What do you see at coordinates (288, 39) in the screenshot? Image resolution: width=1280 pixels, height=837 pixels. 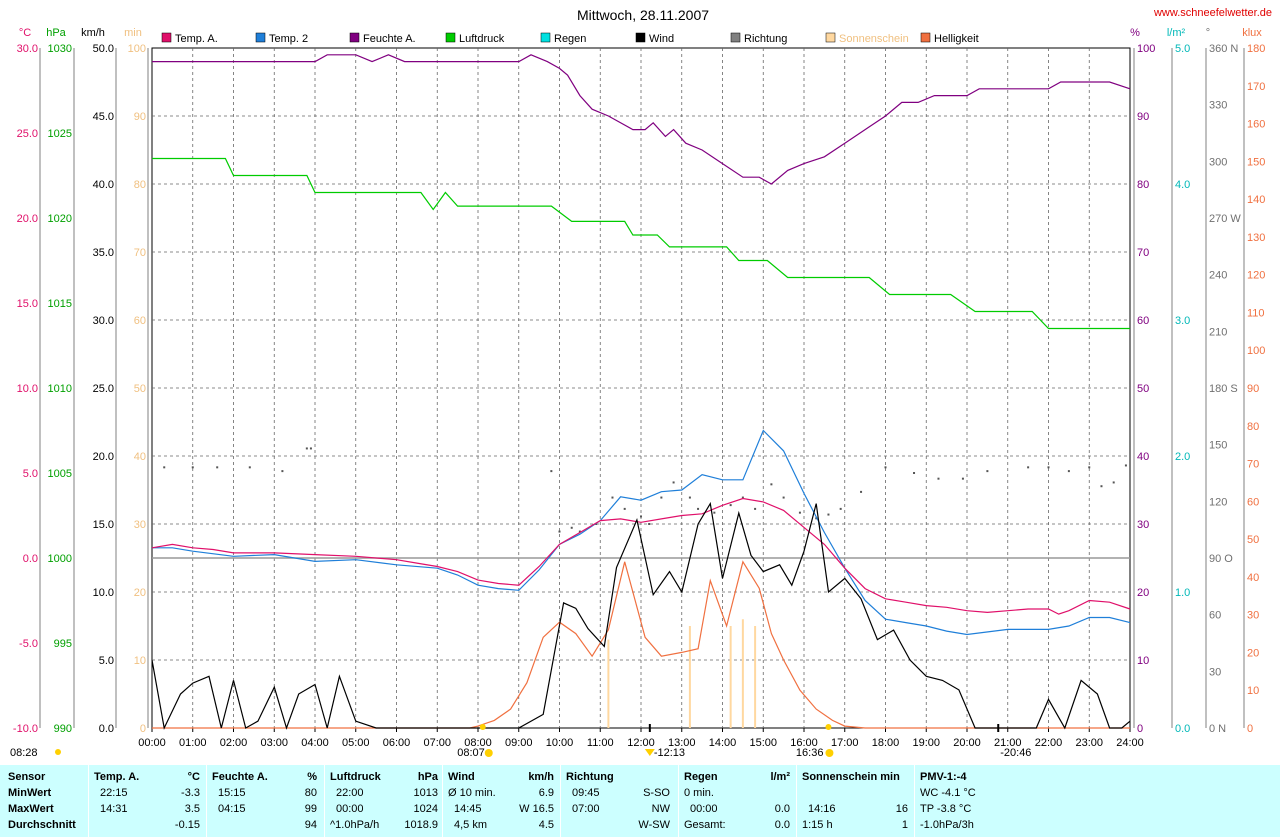 I see `legend-label: Temp. 2` at bounding box center [288, 39].